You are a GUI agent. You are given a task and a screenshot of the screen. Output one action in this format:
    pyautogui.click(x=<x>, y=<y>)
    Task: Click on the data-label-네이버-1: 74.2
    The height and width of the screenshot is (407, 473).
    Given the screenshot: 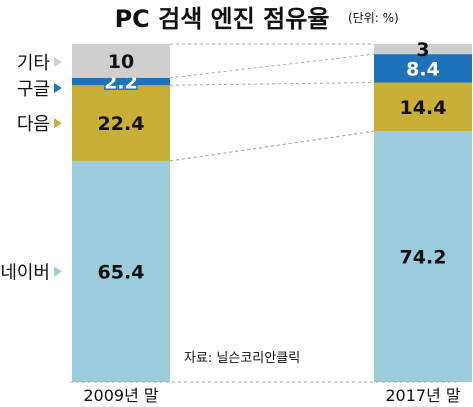 What is the action you would take?
    pyautogui.click(x=423, y=258)
    